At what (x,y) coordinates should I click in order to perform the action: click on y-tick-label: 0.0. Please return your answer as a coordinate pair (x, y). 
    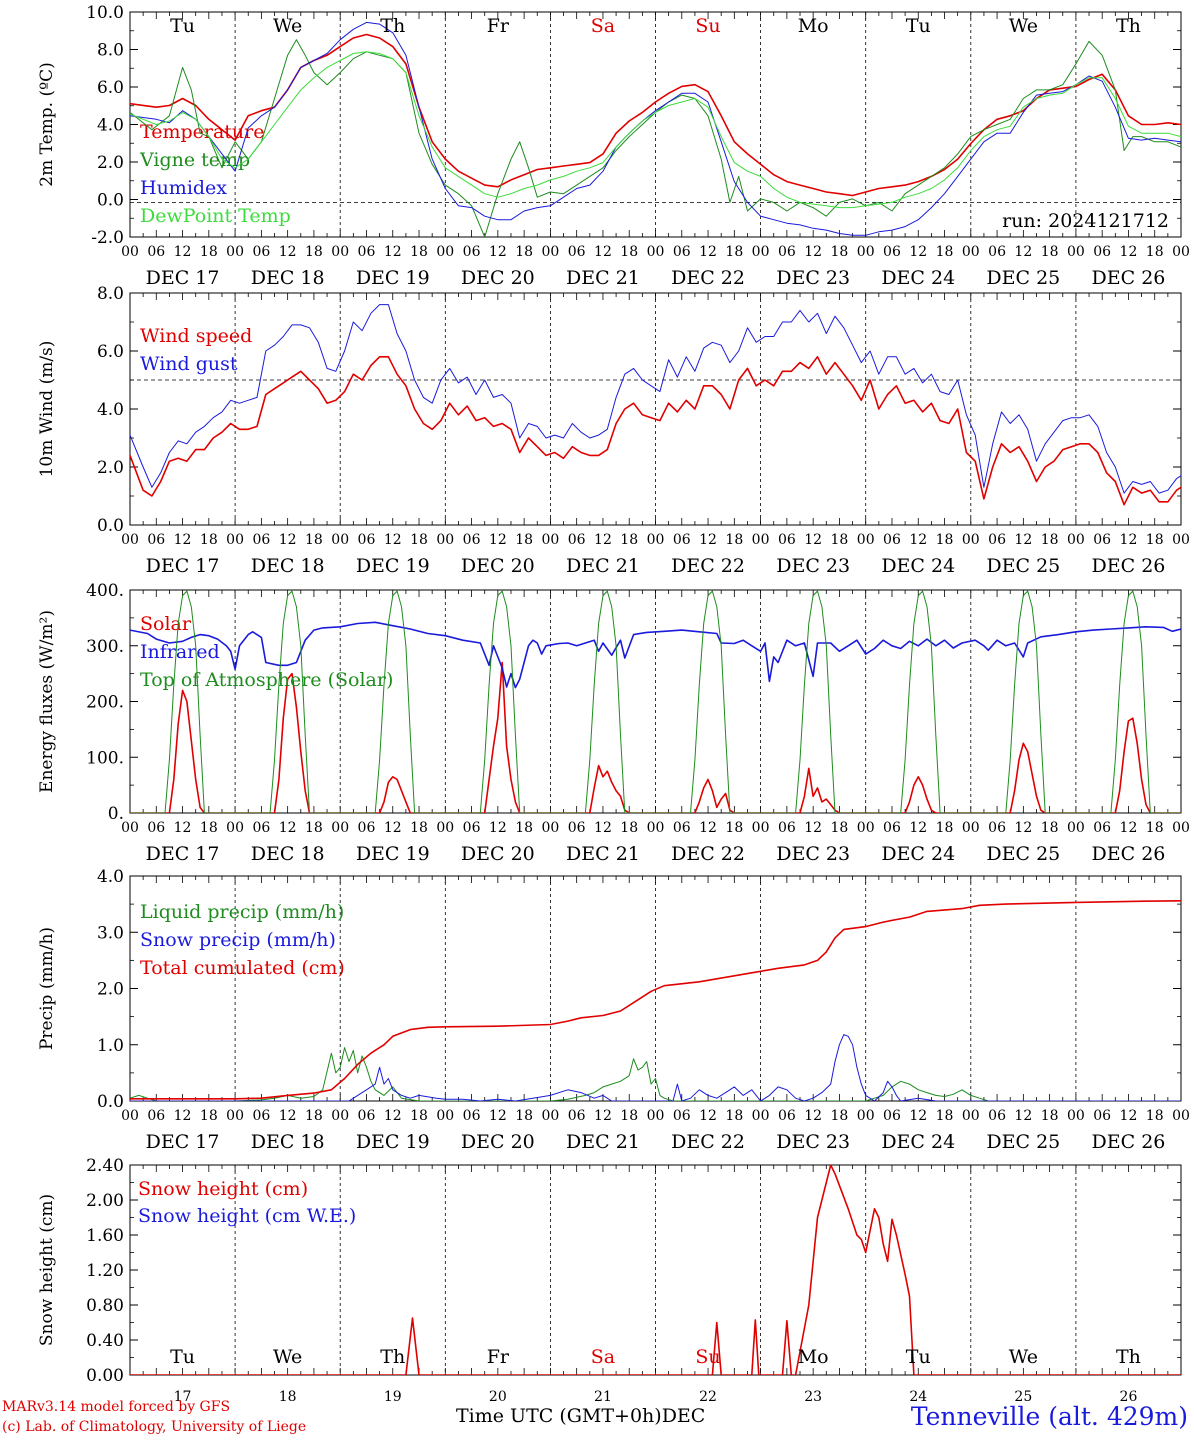
    Looking at the image, I should click on (110, 1102).